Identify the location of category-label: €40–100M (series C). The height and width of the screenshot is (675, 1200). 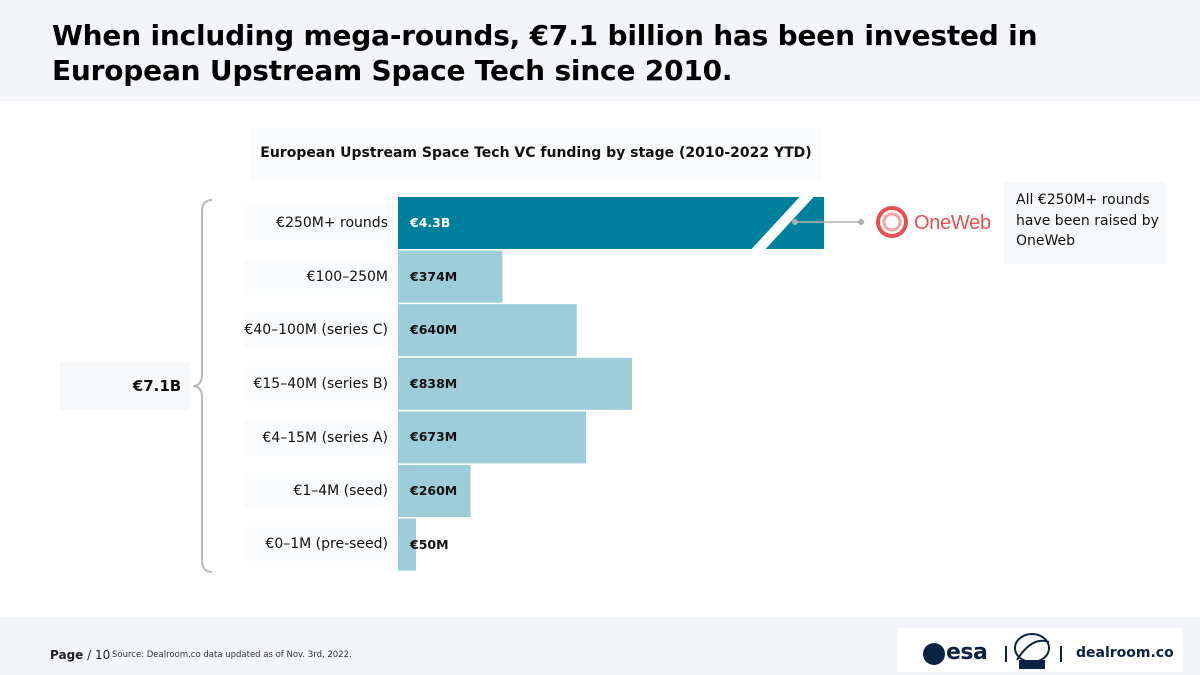
(320, 330).